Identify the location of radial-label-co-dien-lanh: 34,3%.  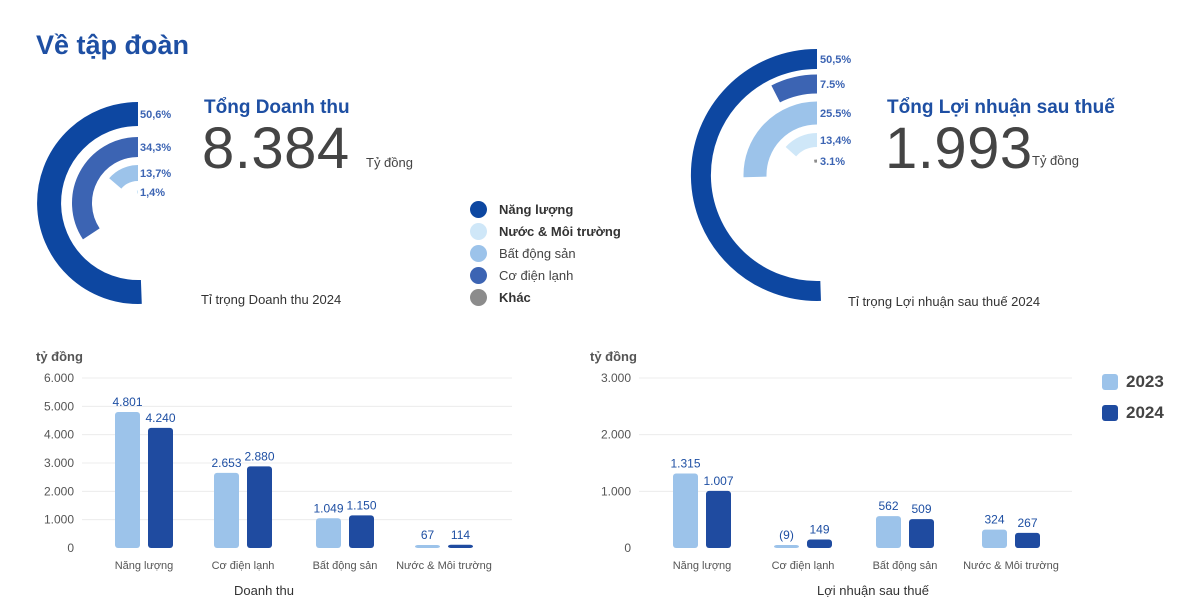
(155, 148).